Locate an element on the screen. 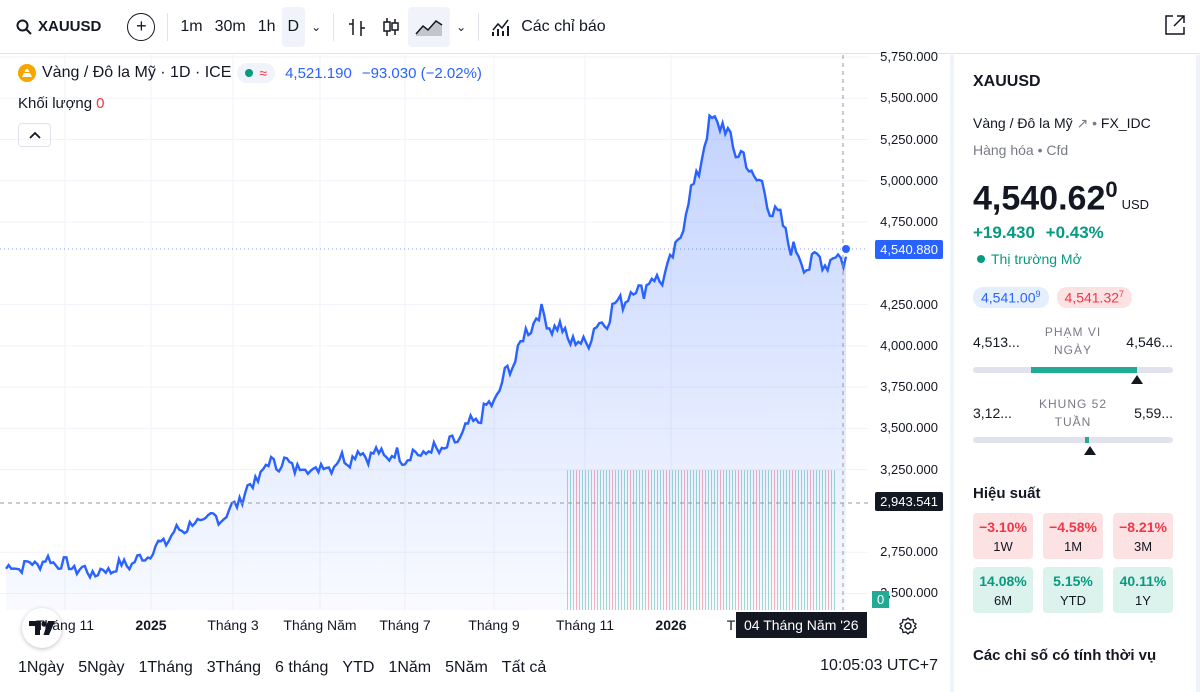 The image size is (1200, 692). perf-ytd: 5.15% YTD is located at coordinates (1073, 590).